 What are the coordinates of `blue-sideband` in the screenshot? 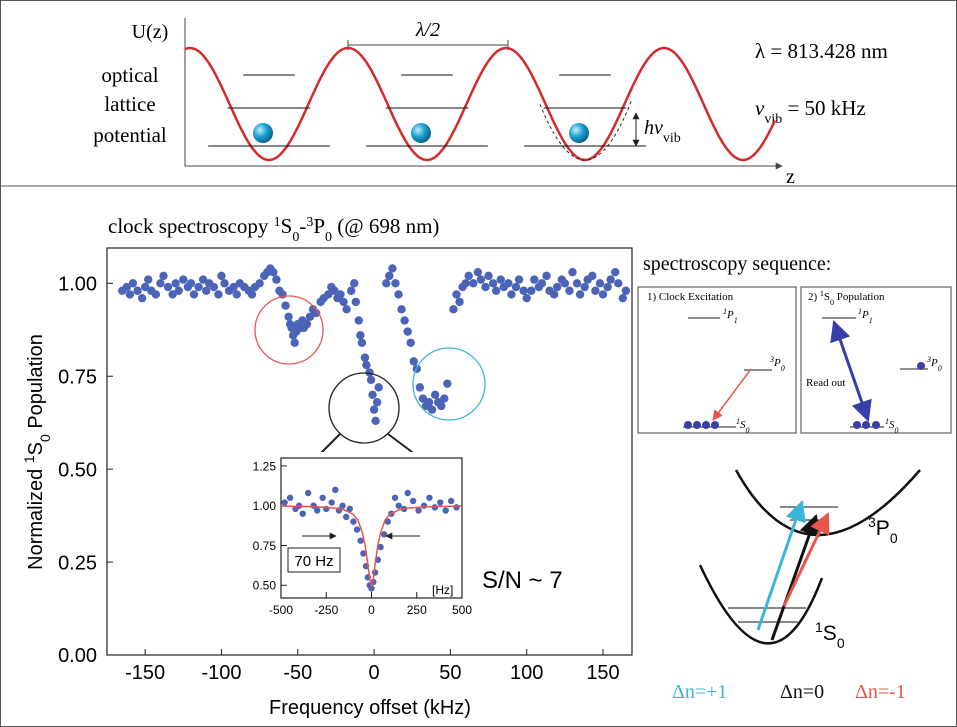 It's located at (781, 565).